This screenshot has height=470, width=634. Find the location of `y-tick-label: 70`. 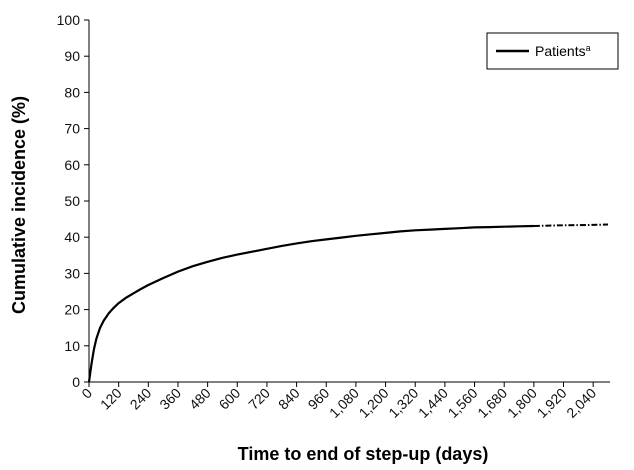

y-tick-label: 70 is located at coordinates (72, 129).